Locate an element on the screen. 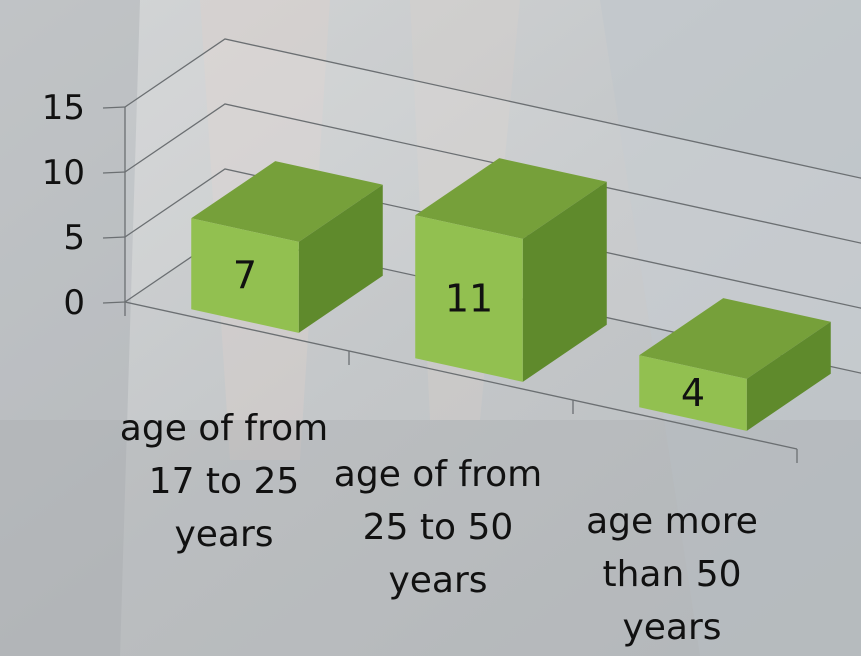 The height and width of the screenshot is (656, 861). bar-data-label: 11 is located at coordinates (469, 299).